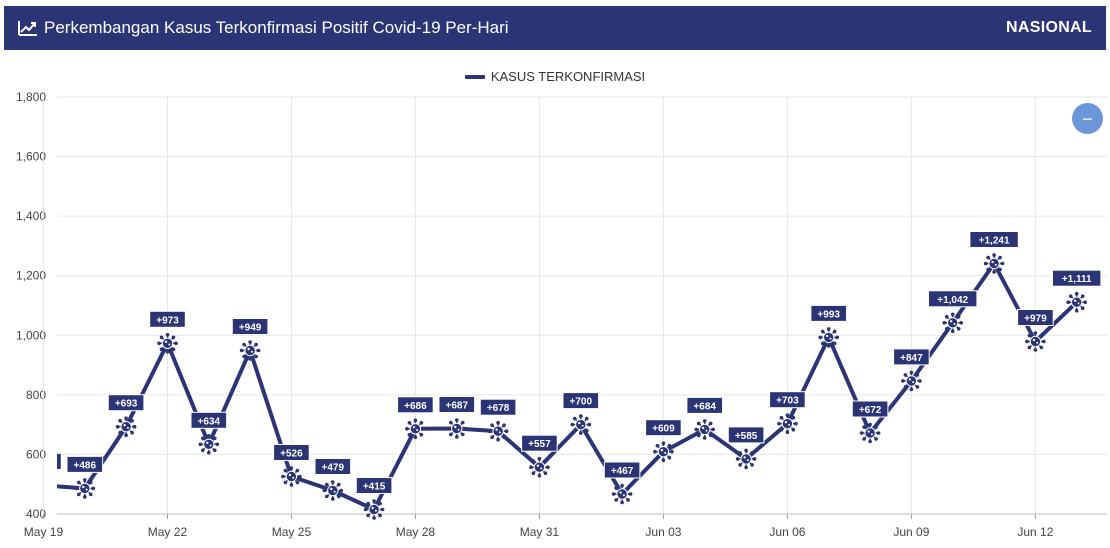 The image size is (1110, 548). I want to click on chart-legend: KASUS TERKONFIRMASI, so click(555, 76).